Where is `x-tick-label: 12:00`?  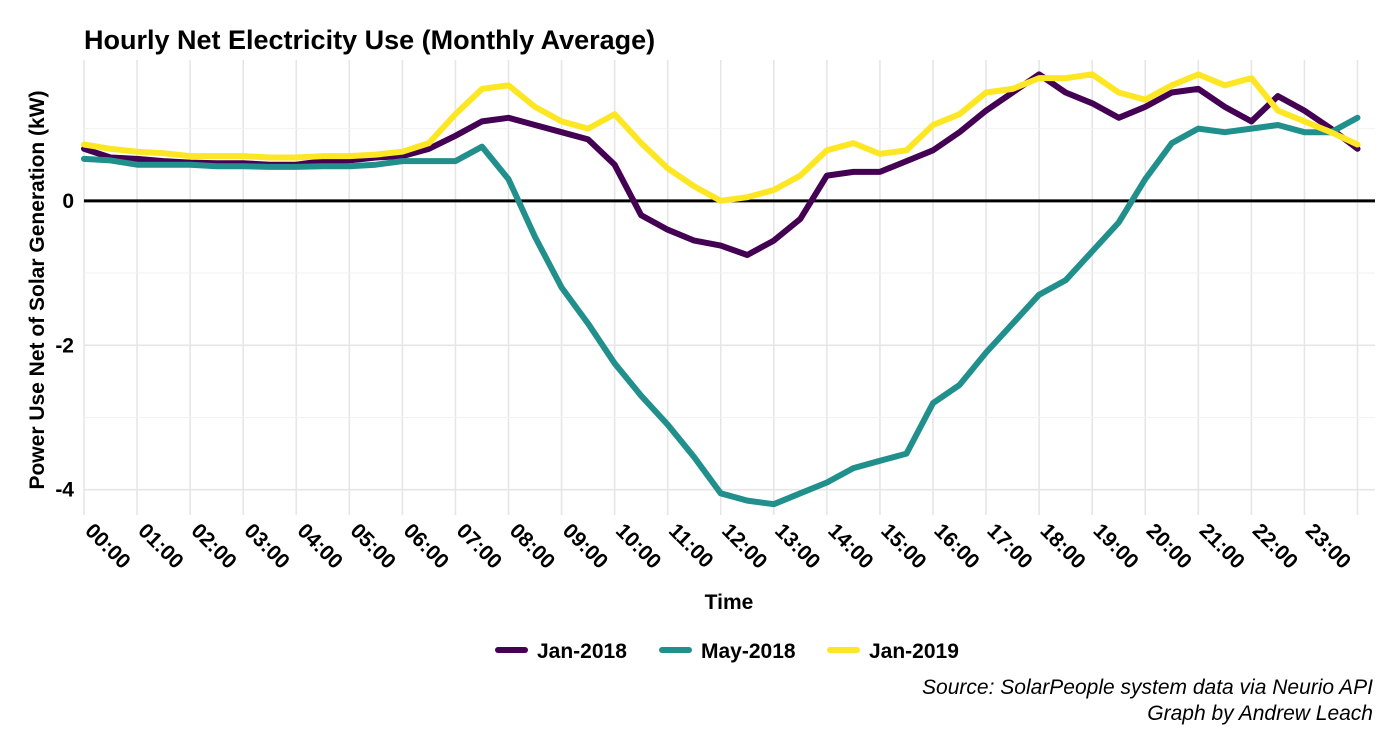
x-tick-label: 12:00 is located at coordinates (744, 546).